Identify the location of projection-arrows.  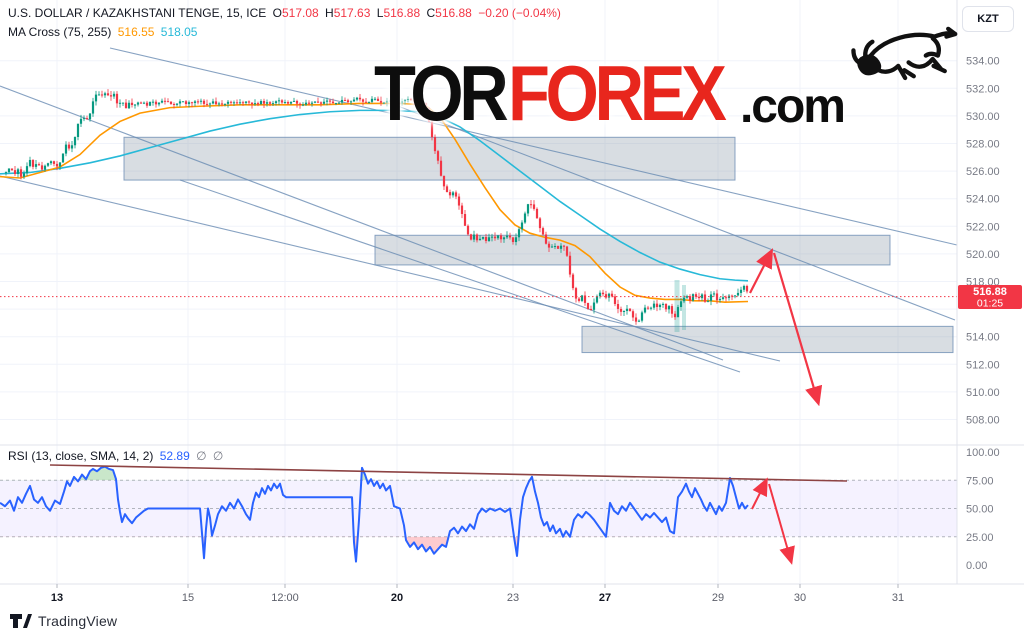
(786, 327).